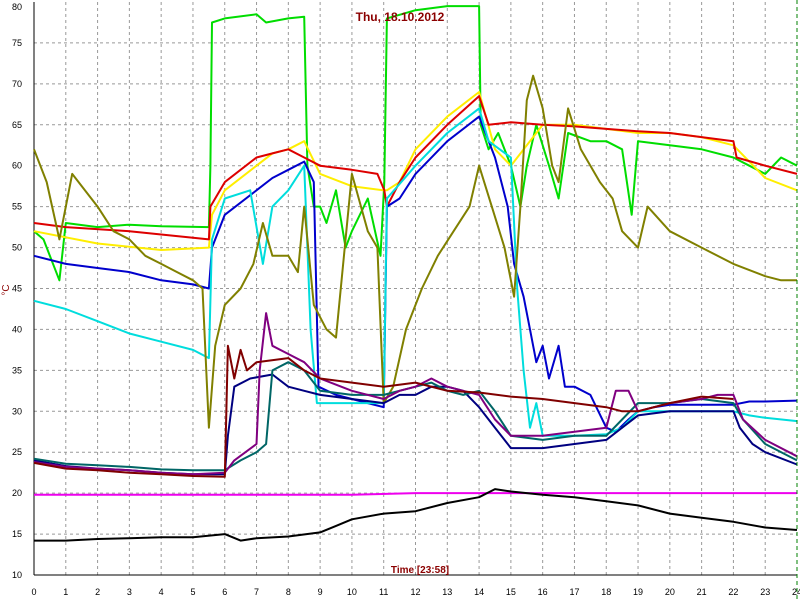 The width and height of the screenshot is (800, 600). I want to click on y-tick-label: 60, so click(17, 166).